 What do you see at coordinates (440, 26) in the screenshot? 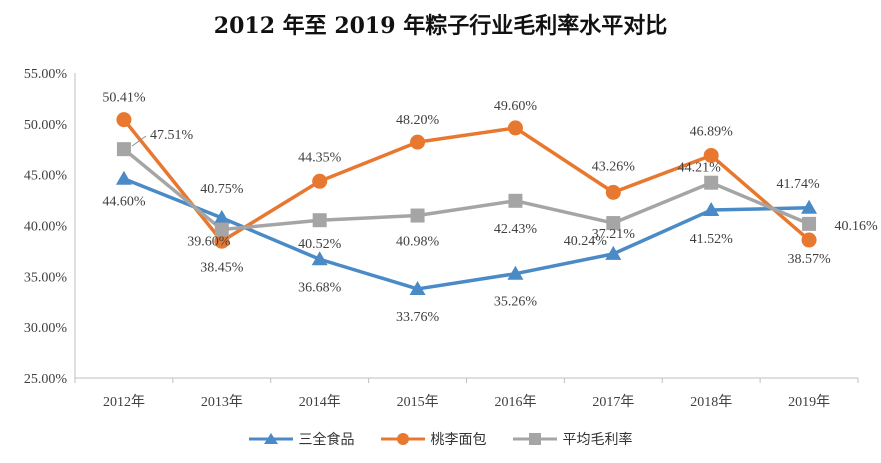
I see `chart-title: 2012 年至 2019 年粽子行业毛利率水平对比` at bounding box center [440, 26].